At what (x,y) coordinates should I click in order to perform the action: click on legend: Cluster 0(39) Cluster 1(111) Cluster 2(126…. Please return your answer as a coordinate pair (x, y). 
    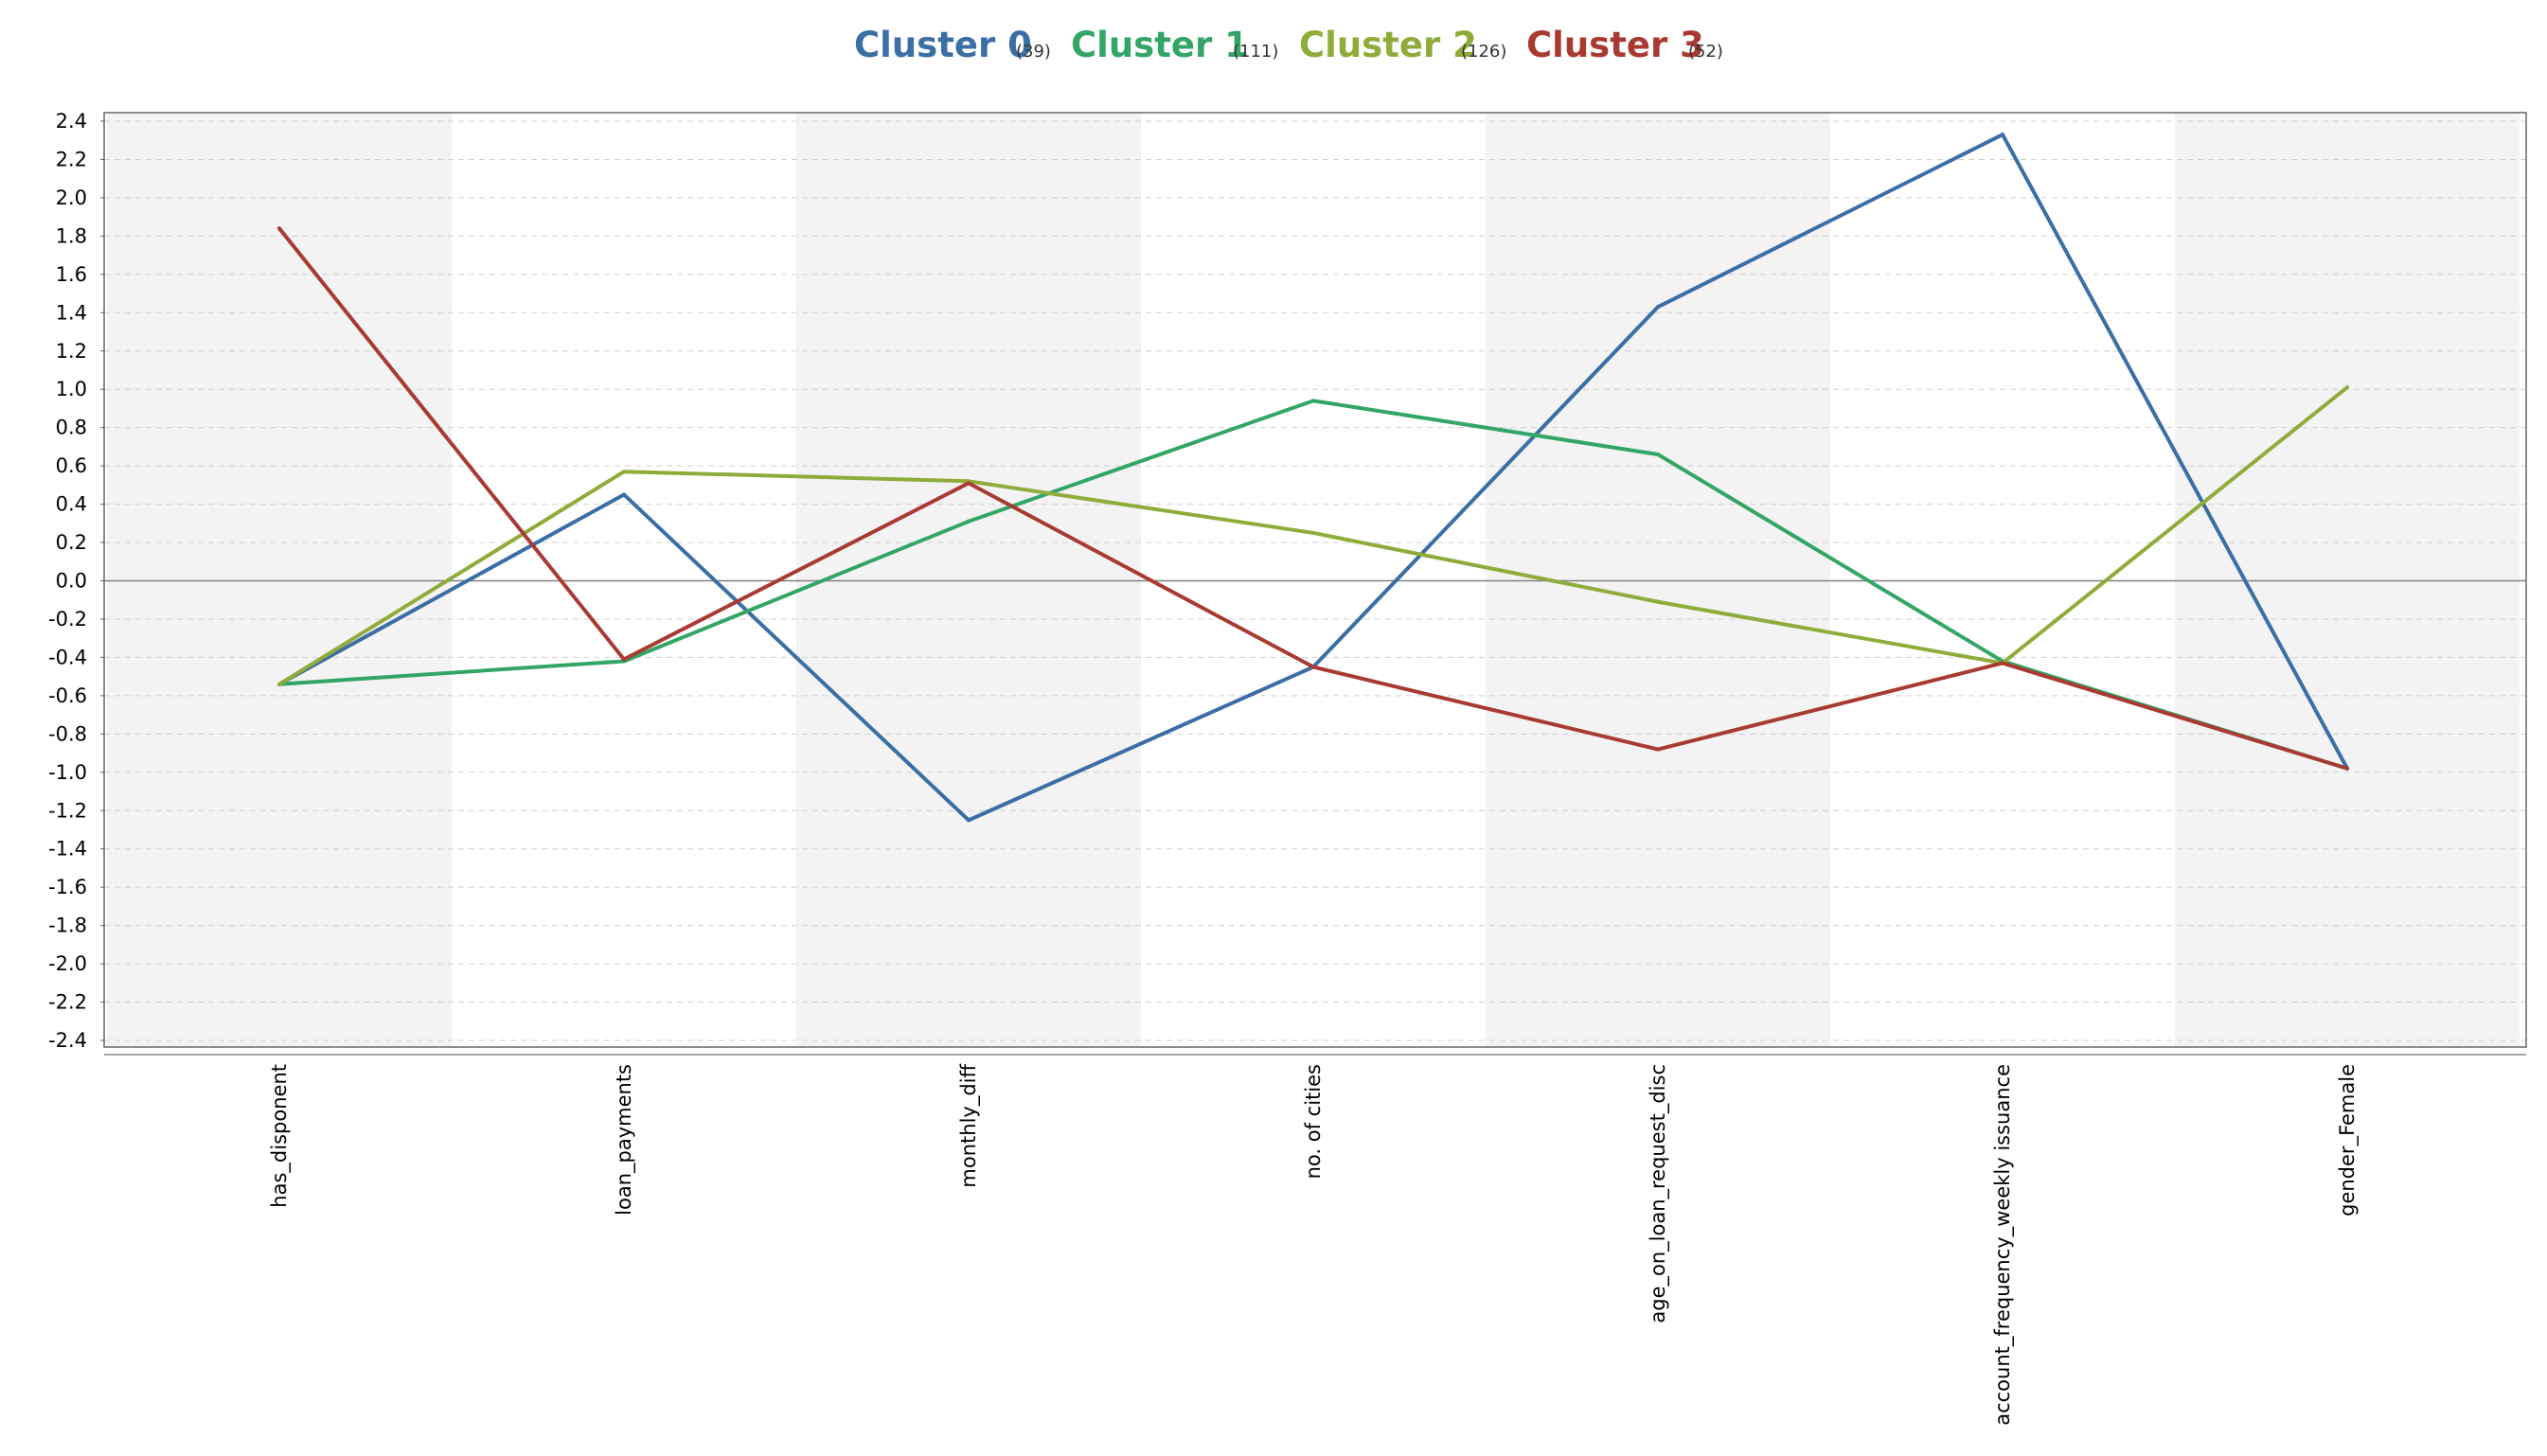
    Looking at the image, I should click on (1288, 45).